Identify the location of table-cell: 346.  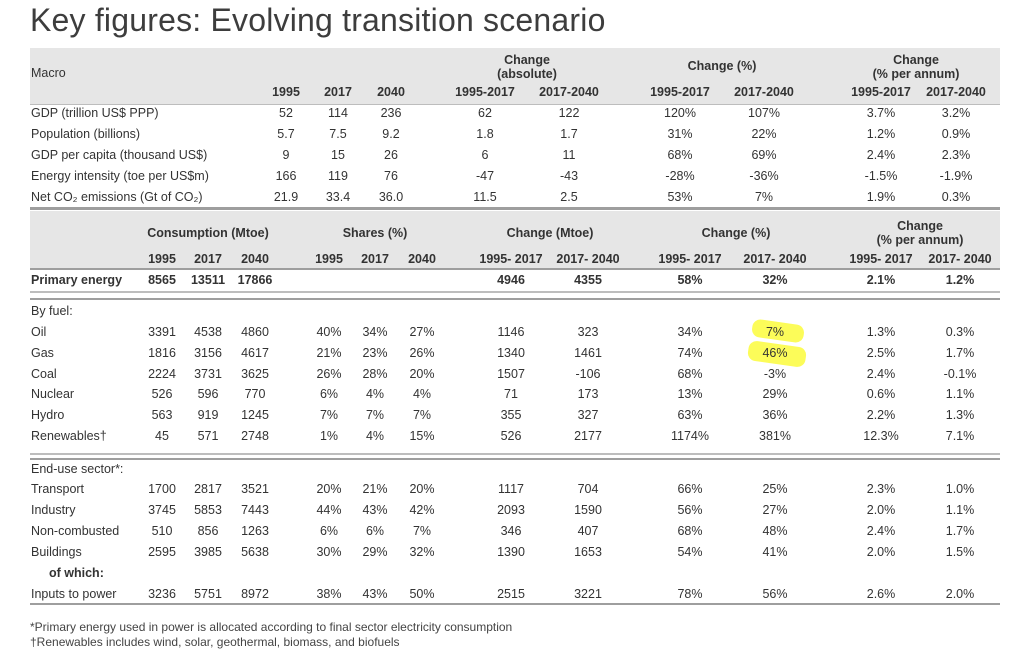
(511, 531).